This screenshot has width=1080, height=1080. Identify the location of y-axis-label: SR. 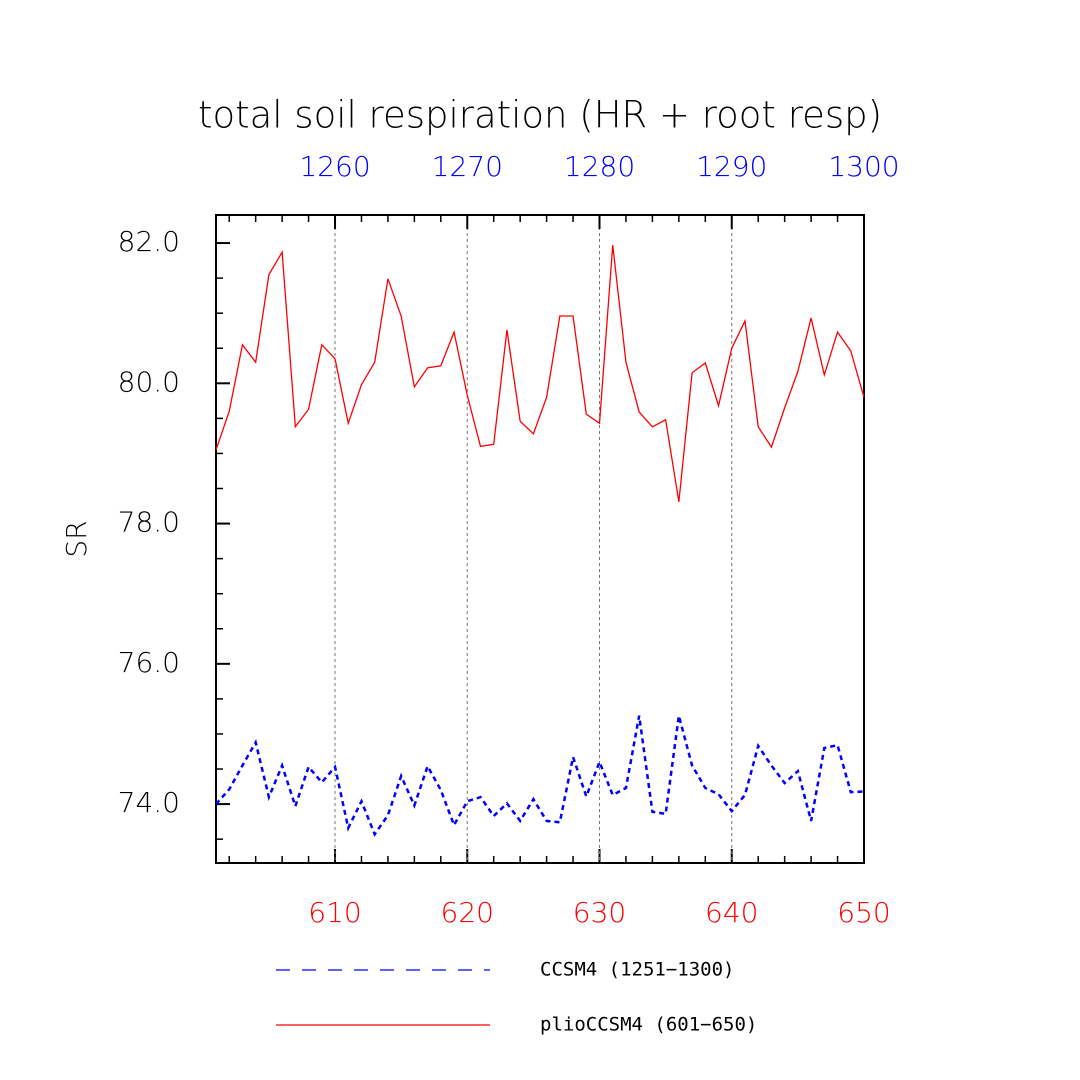
(76, 538).